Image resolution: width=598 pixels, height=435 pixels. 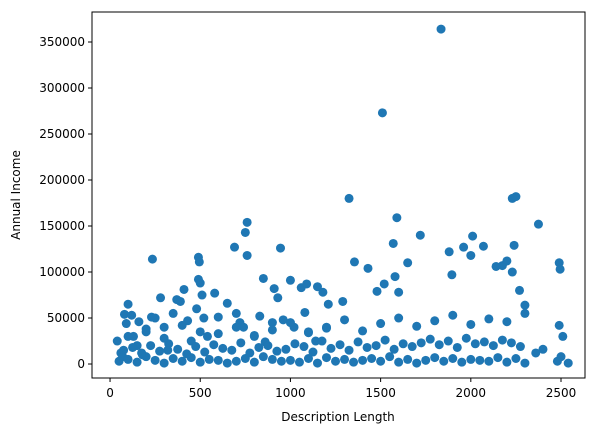 What do you see at coordinates (62, 180) in the screenshot?
I see `y-tick-label: 200000` at bounding box center [62, 180].